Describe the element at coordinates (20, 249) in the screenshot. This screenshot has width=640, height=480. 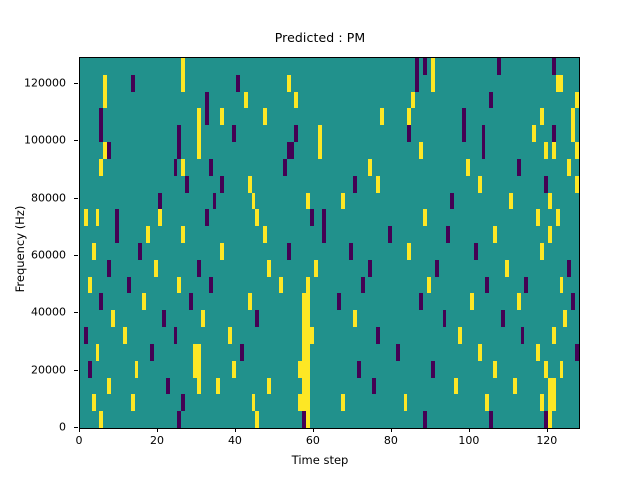
I see `y-axis-label: Frequency (Hz)` at that location.